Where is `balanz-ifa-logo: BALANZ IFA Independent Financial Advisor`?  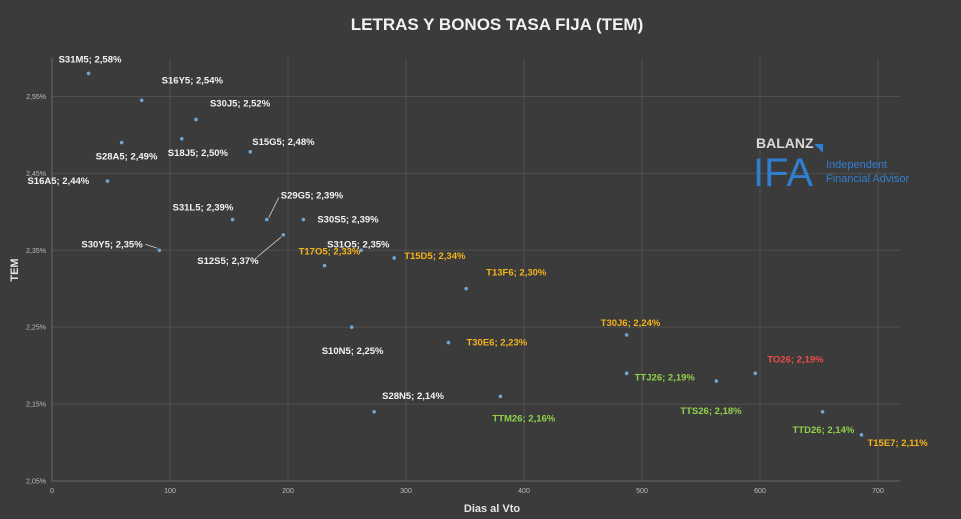
balanz-ifa-logo: BALANZ IFA Independent Financial Advisor is located at coordinates (831, 165).